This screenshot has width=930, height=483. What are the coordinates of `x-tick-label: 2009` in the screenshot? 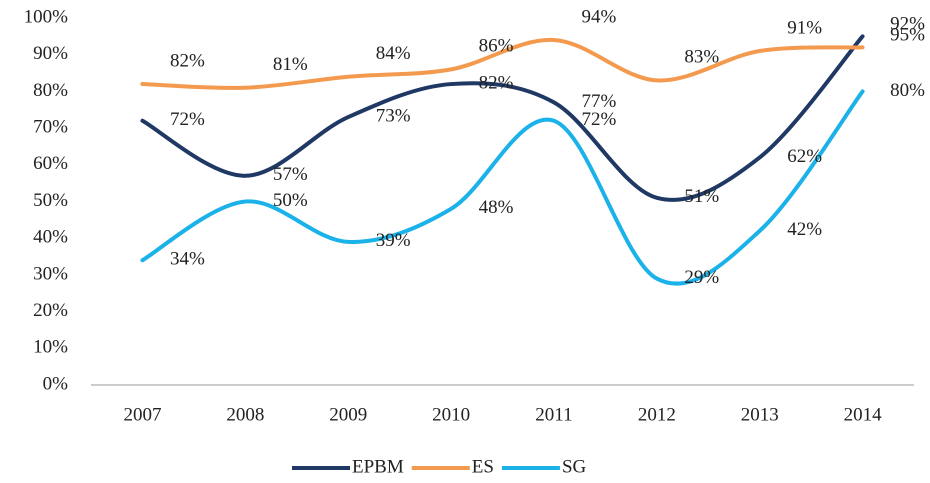 It's located at (348, 414).